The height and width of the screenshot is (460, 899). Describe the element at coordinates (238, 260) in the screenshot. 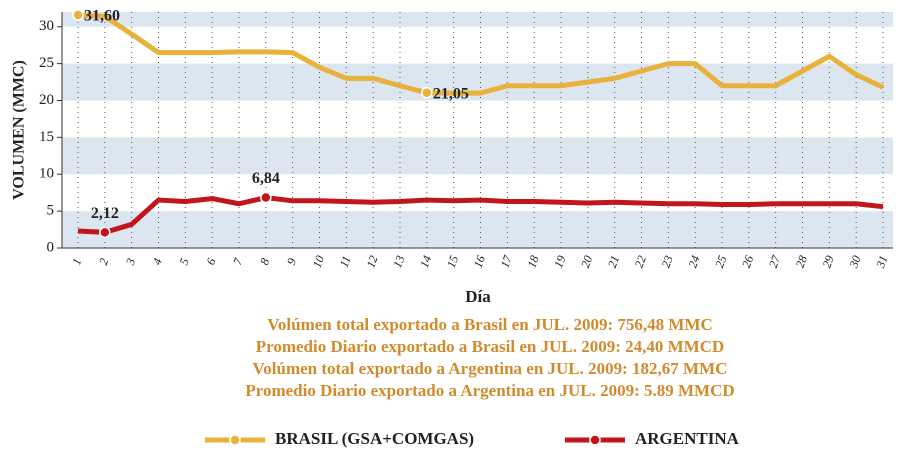

I see `x-tick-label: 7` at that location.